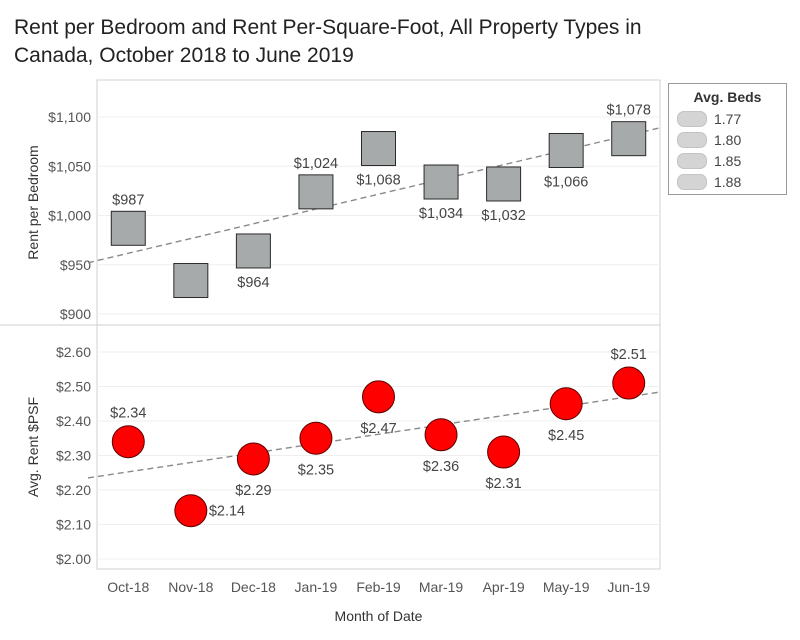  Describe the element at coordinates (253, 491) in the screenshot. I see `data-label: $2.29` at that location.